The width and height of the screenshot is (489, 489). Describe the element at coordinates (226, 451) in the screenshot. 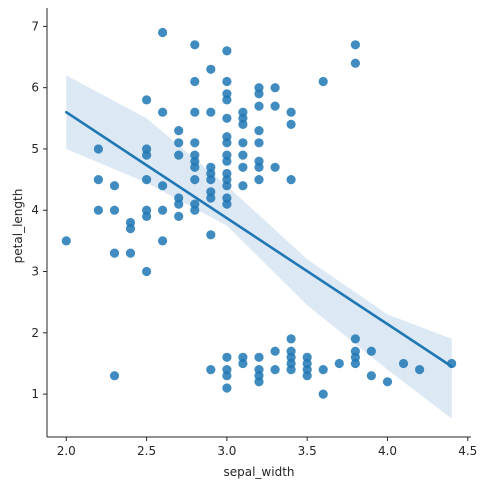

I see `x-tick-label: 3.0` at that location.